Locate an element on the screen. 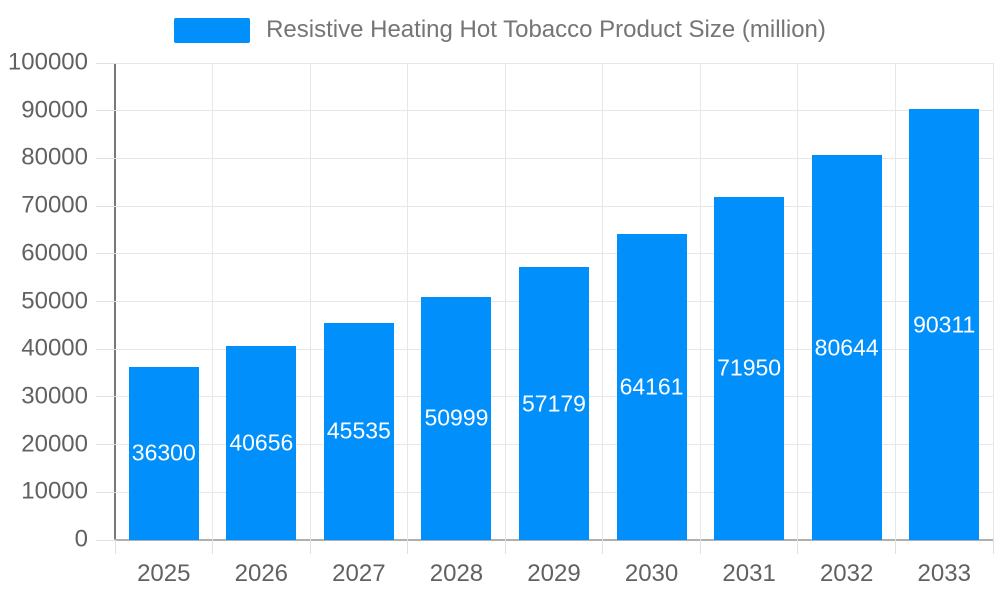 This screenshot has width=1000, height=600. legend-swatch-icon is located at coordinates (212, 30).